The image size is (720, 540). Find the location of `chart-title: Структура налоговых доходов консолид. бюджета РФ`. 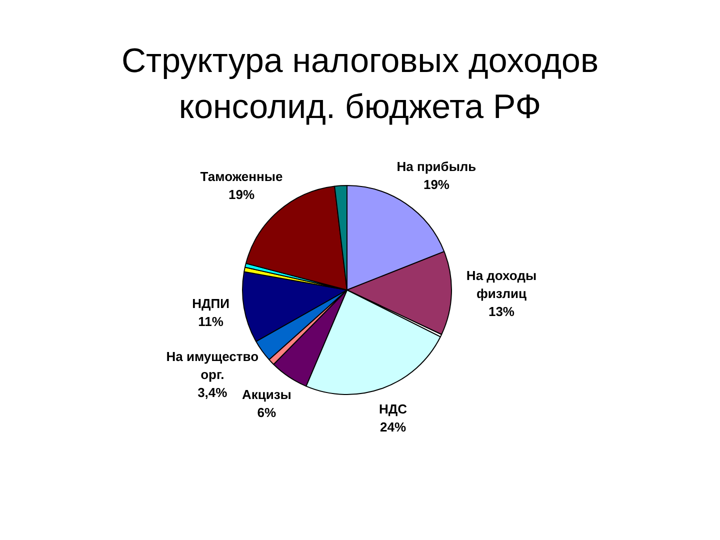

chart-title: Структура налоговых доходов консолид. бюджета РФ is located at coordinates (360, 84).